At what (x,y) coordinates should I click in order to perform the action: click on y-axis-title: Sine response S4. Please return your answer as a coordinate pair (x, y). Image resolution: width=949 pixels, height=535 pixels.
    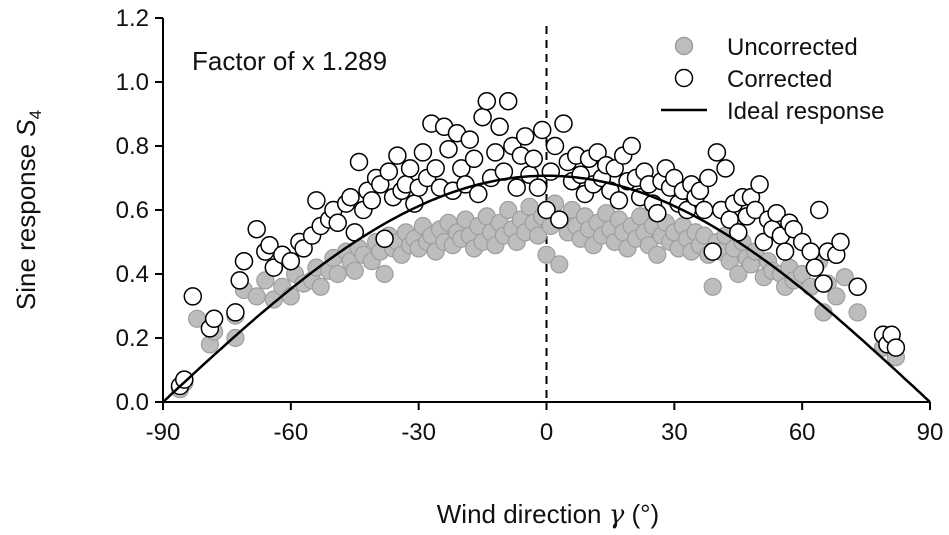
    Looking at the image, I should click on (28, 210).